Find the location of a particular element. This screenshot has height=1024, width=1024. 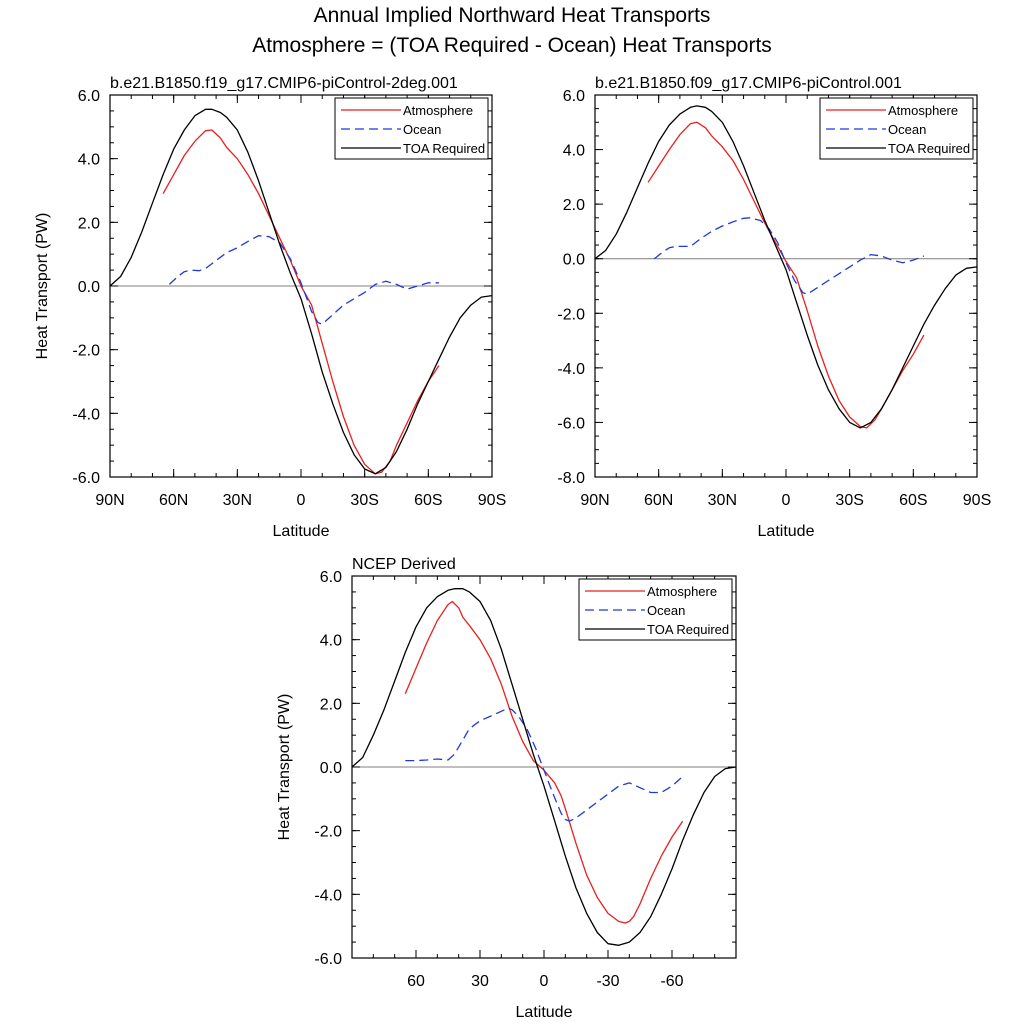

panel-title: b.e21.B1850.f09_g17.CMIP6-piControl.001 is located at coordinates (748, 83).